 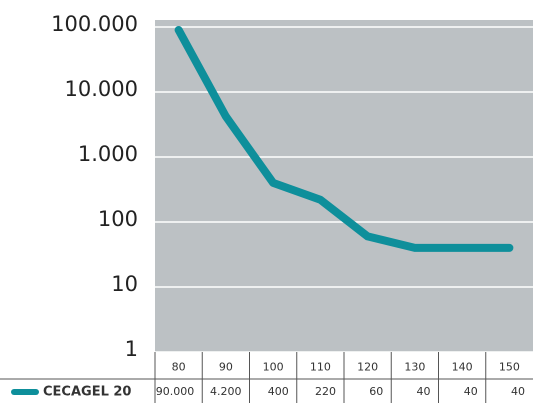 What do you see at coordinates (131, 349) in the screenshot?
I see `y-tick-label: 1` at bounding box center [131, 349].